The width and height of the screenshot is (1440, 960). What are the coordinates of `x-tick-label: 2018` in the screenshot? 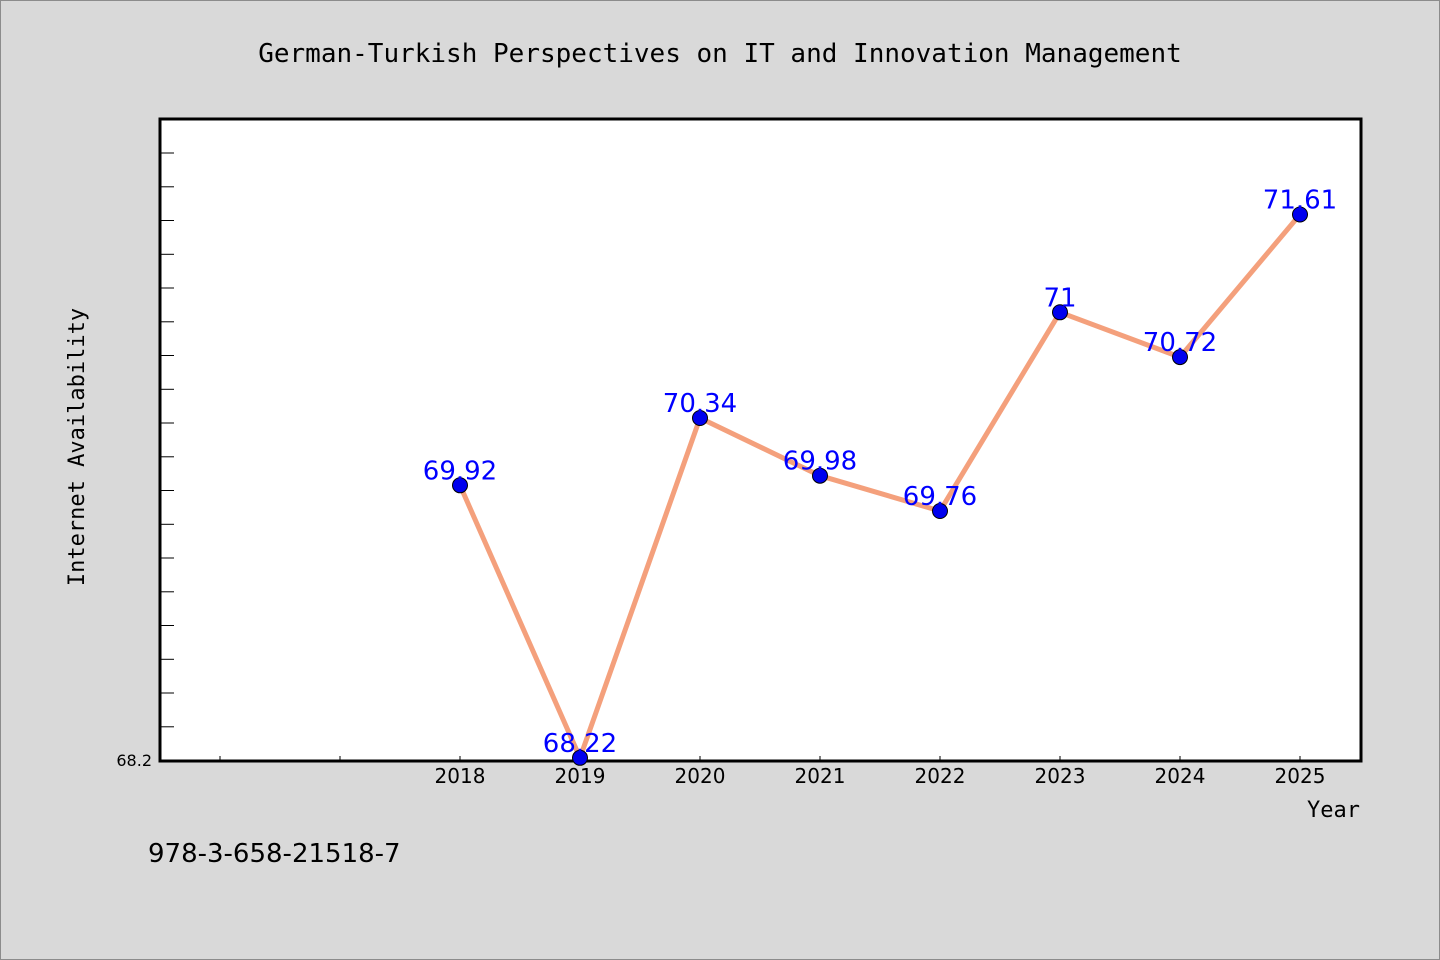 It's located at (460, 776).